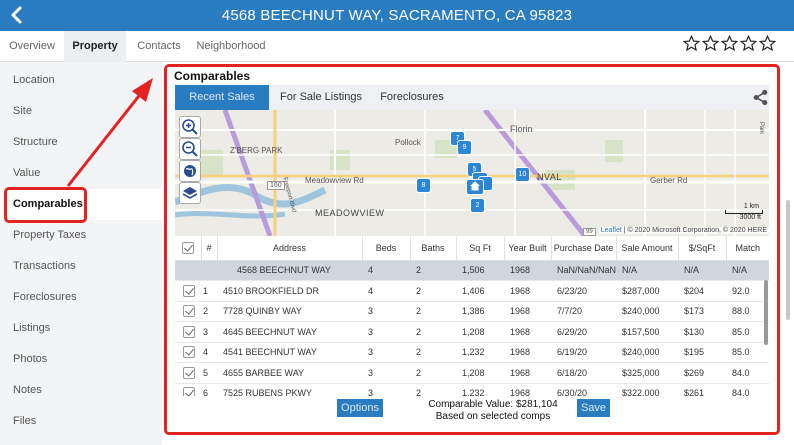 The image size is (794, 445). Describe the element at coordinates (321, 97) in the screenshot. I see `subtab-for-sale-listings: For Sale Listings` at that location.